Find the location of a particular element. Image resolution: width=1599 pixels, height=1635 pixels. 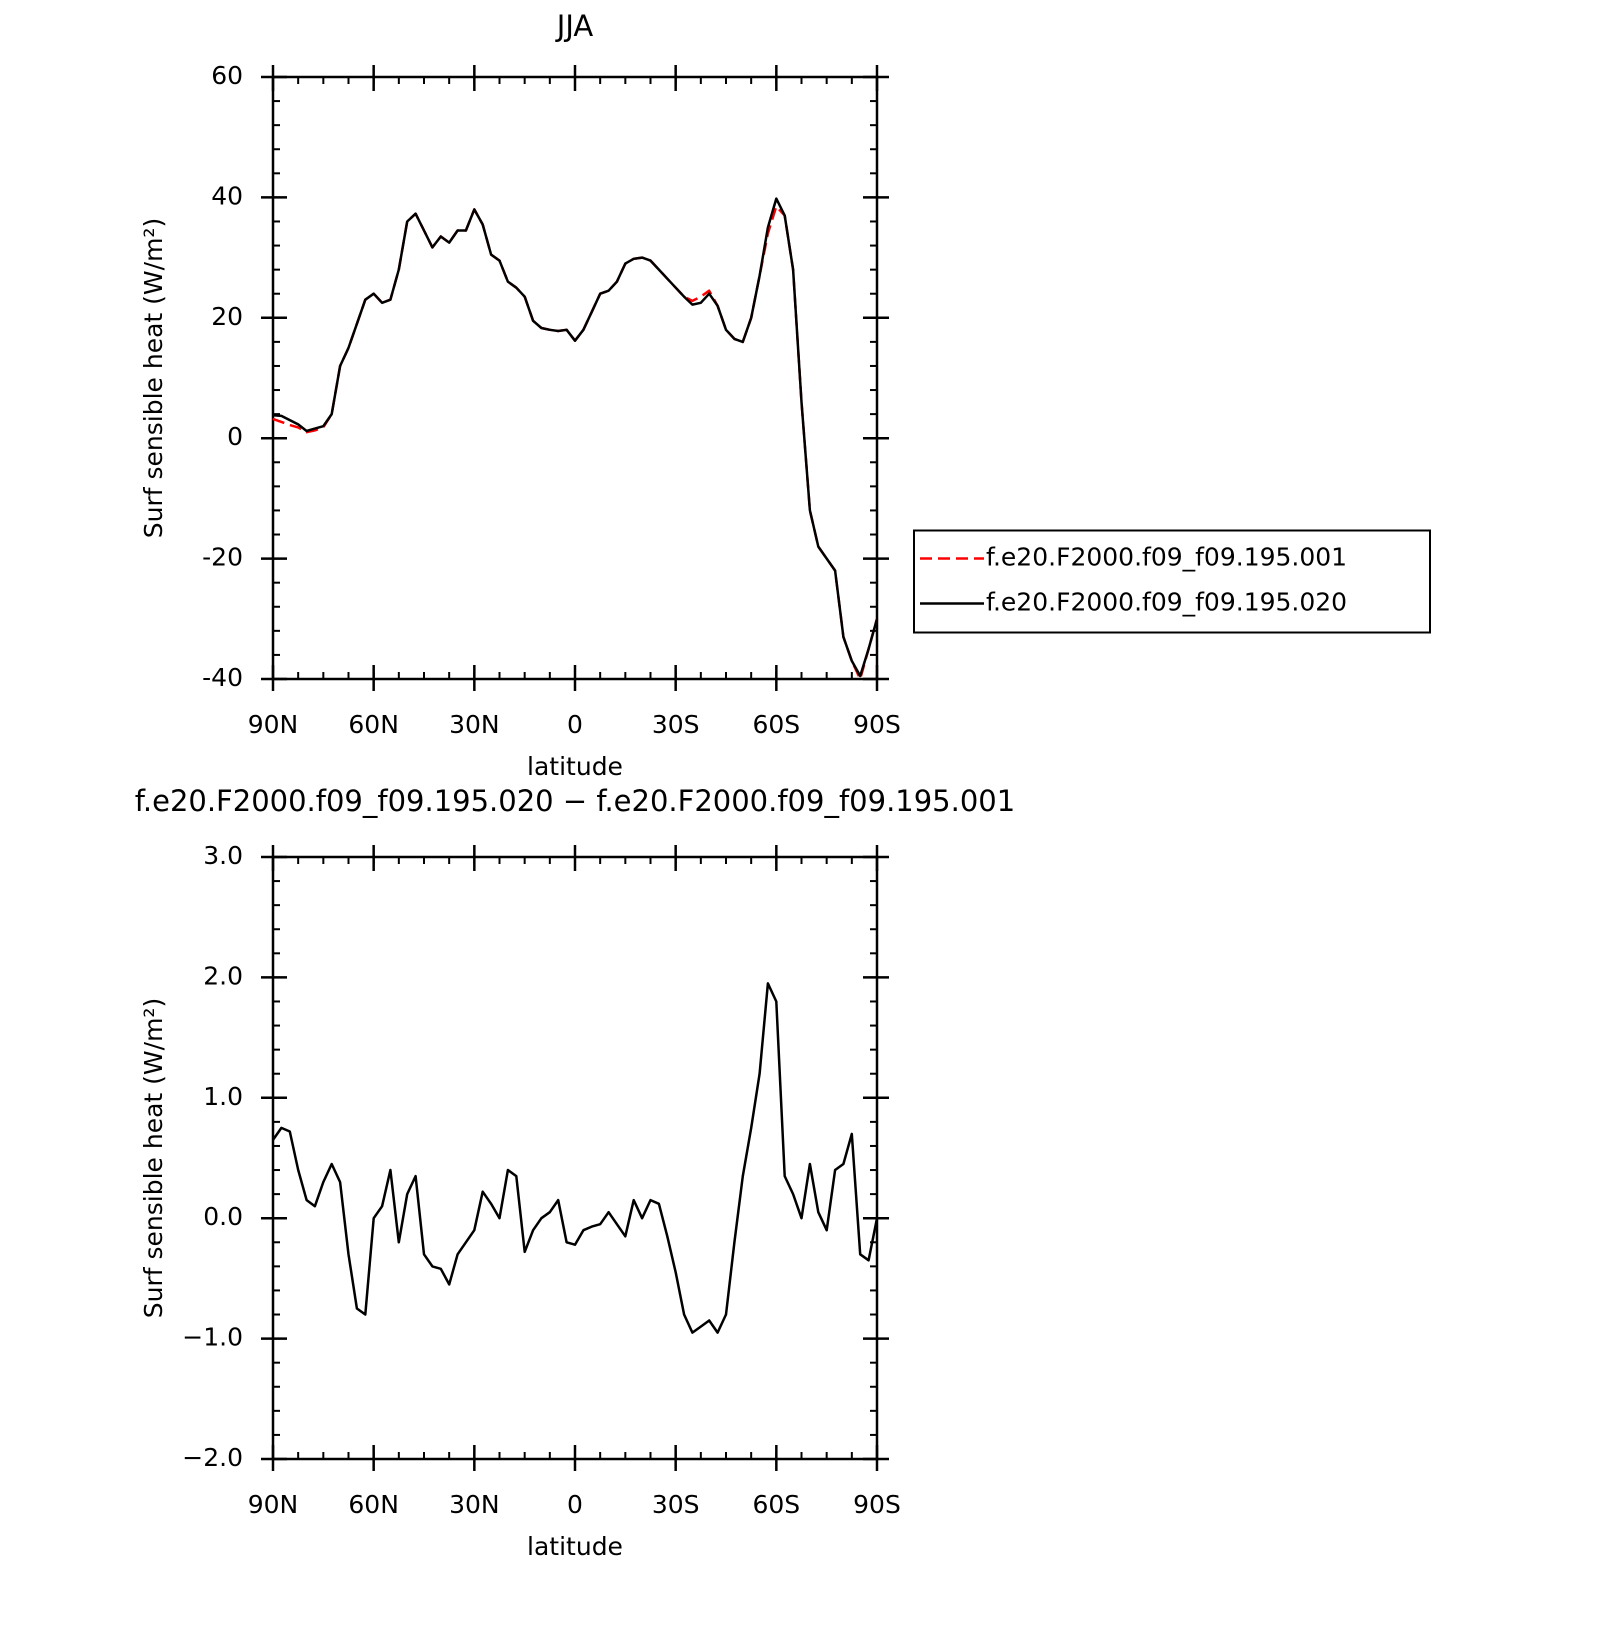

y-tick-label: −1.0 is located at coordinates (212, 1337).